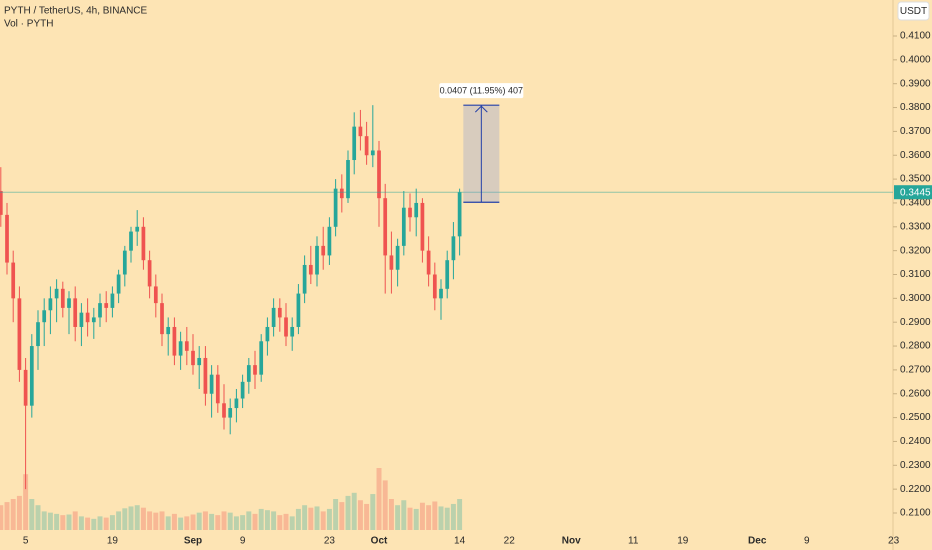 Image resolution: width=932 pixels, height=550 pixels. Describe the element at coordinates (807, 541) in the screenshot. I see `x-tick-label: 9` at that location.